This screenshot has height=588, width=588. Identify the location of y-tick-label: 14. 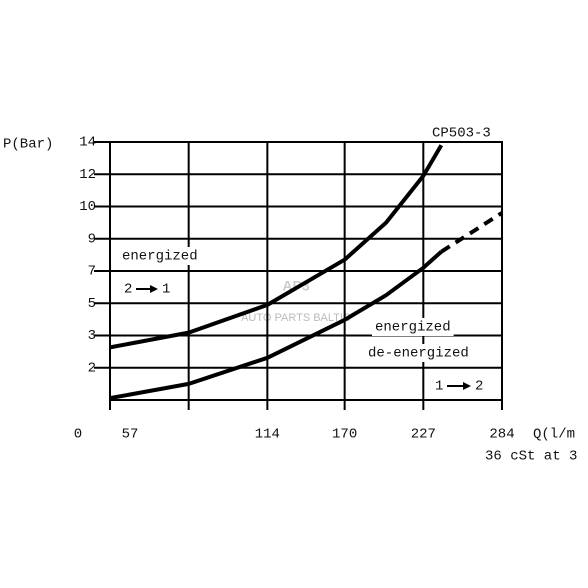
(87, 143).